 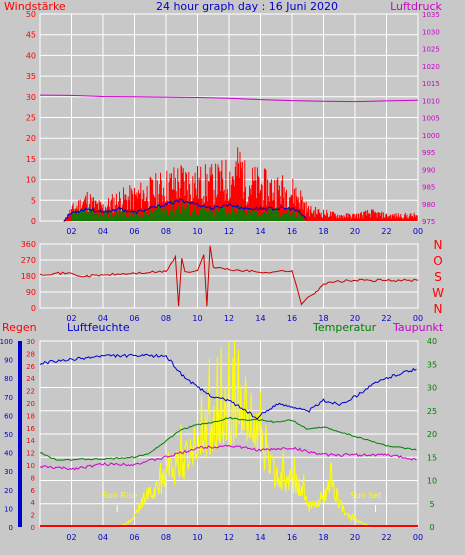 What do you see at coordinates (431, 67) in the screenshot?
I see `pressure-y-tick: 1020` at bounding box center [431, 67].